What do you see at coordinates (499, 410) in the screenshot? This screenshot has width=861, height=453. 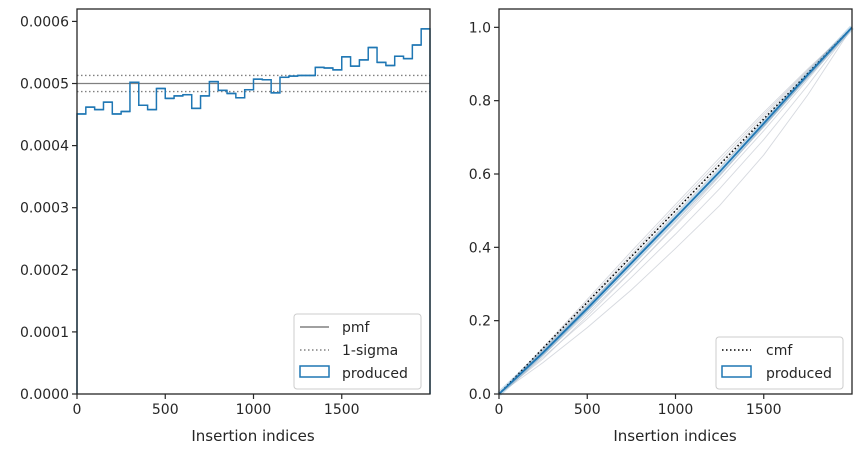 I see `right-x-tick-label: 0` at bounding box center [499, 410].